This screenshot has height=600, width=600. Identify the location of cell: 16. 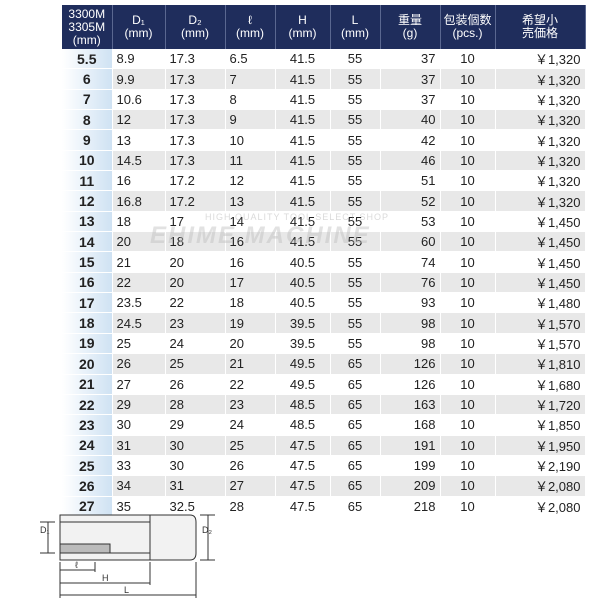
(250, 242).